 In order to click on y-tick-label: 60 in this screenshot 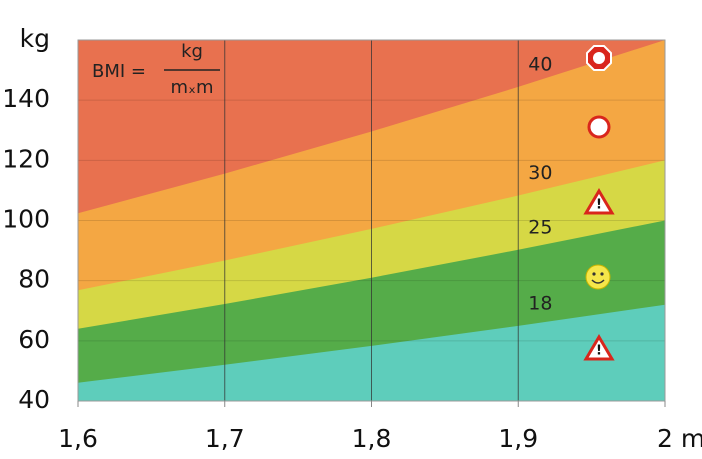, I will do `click(34, 339)`.